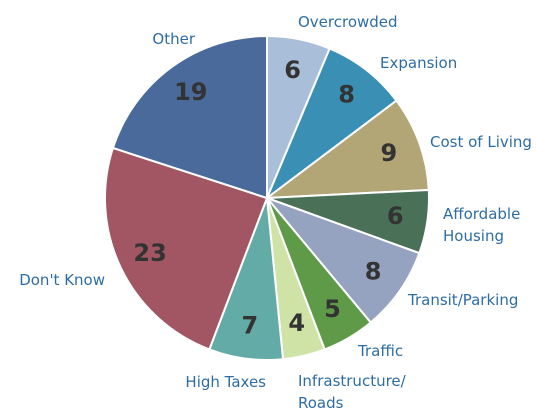  Describe the element at coordinates (250, 325) in the screenshot. I see `value-label: 7` at that location.